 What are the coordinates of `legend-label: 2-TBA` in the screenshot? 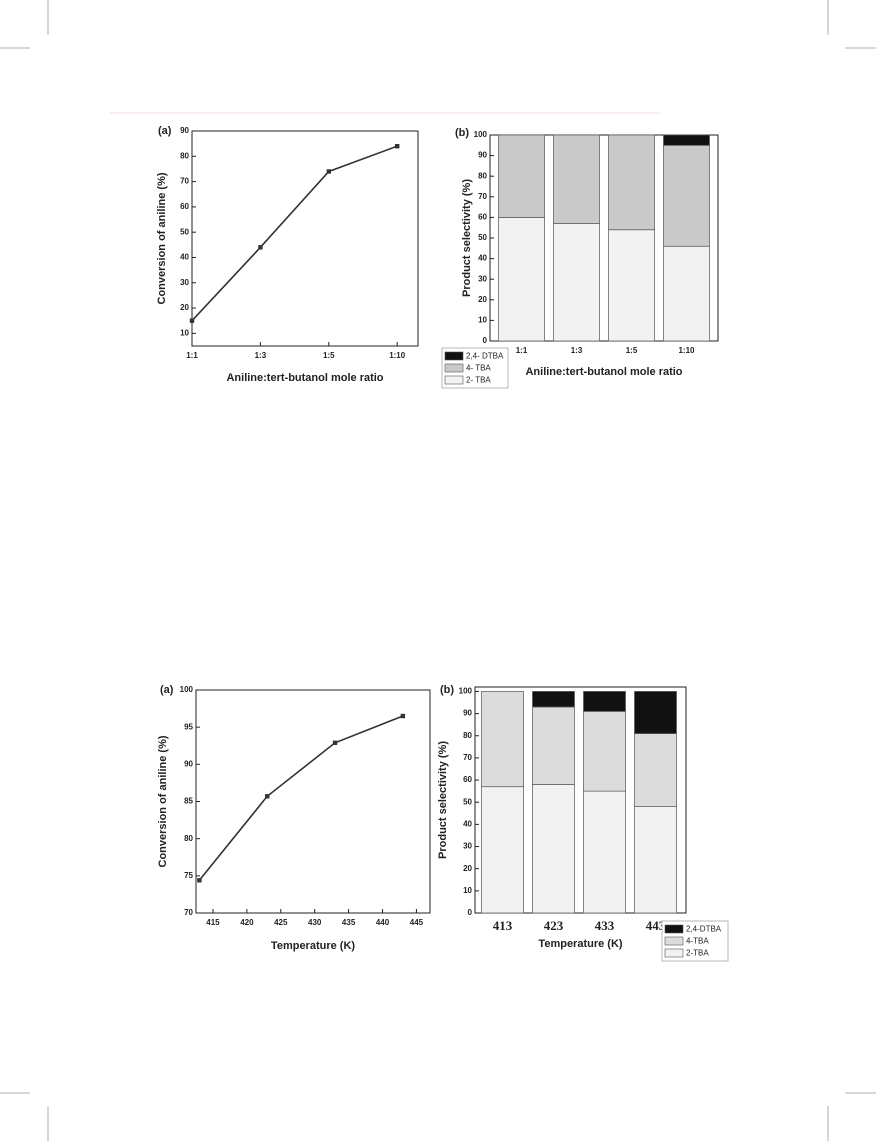 It's located at (697, 953).